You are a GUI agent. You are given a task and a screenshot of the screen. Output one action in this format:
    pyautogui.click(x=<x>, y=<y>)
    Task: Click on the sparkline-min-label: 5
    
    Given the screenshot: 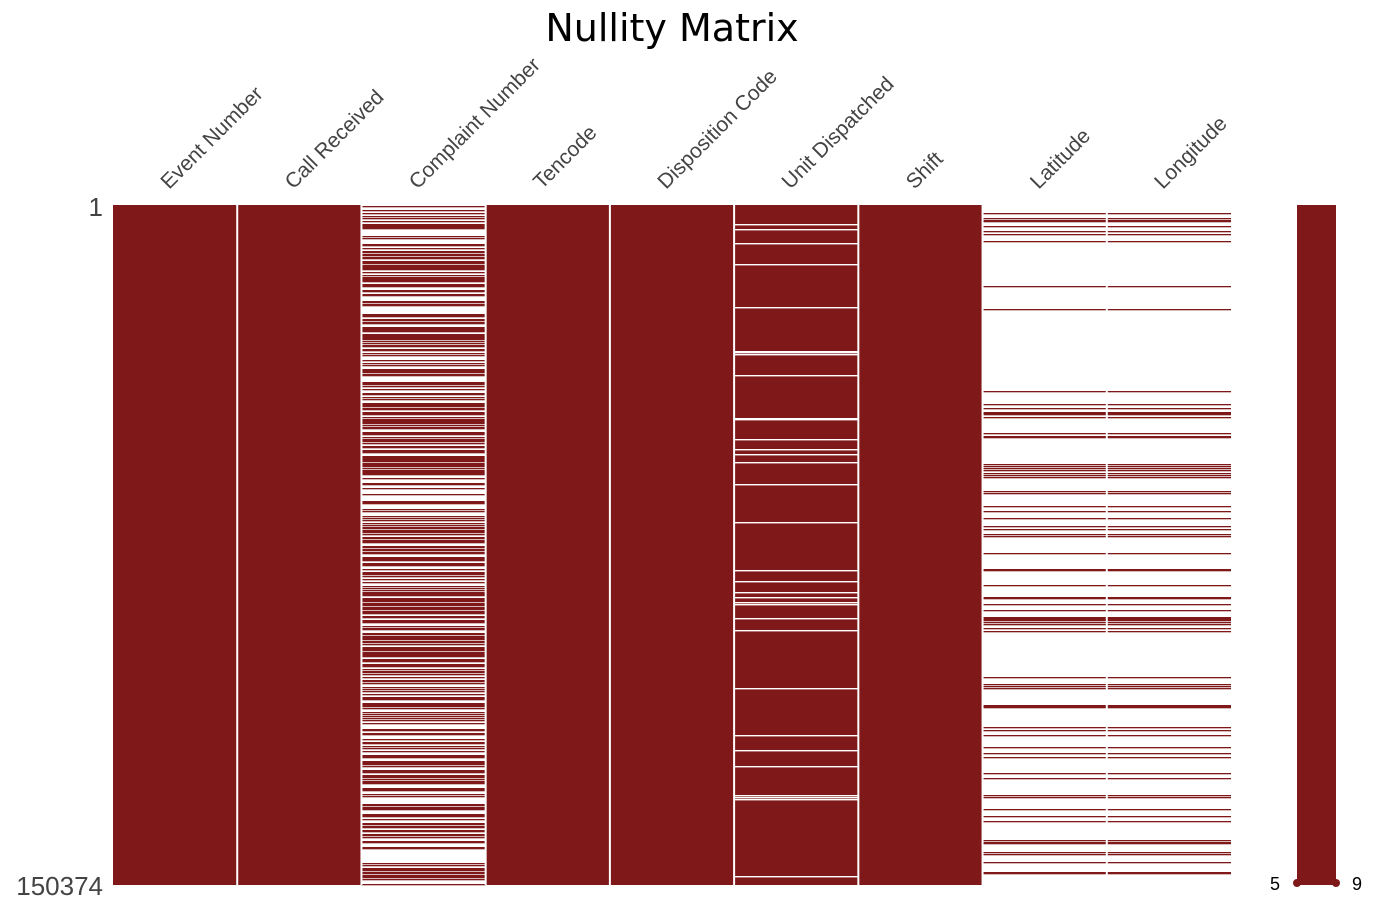 What is the action you would take?
    pyautogui.click(x=1275, y=884)
    